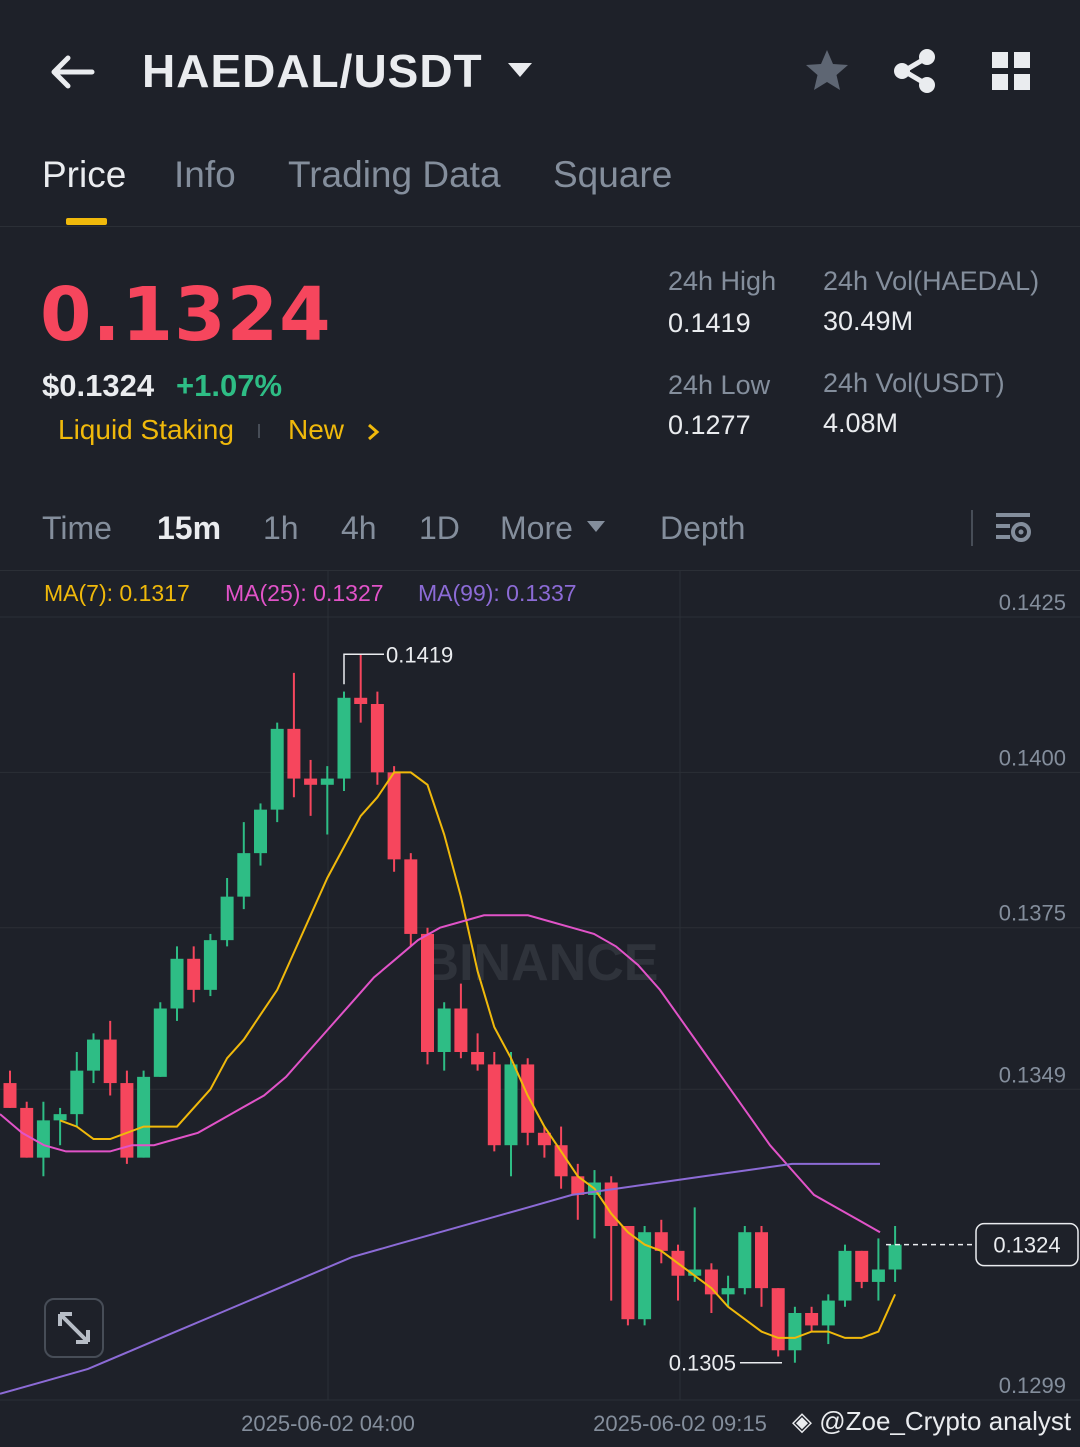 Image resolution: width=1080 pixels, height=1447 pixels. What do you see at coordinates (77, 528) in the screenshot?
I see `interval-time: Time` at bounding box center [77, 528].